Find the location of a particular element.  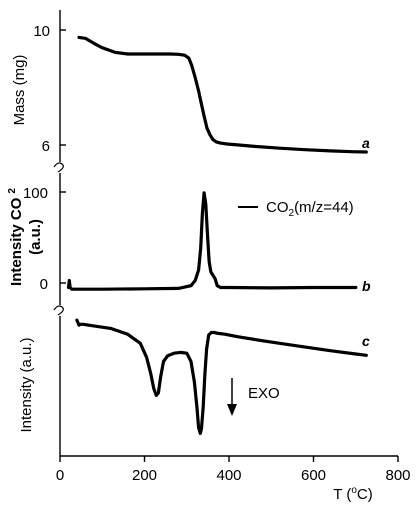

exo-arrow-icon is located at coordinates (232, 397).